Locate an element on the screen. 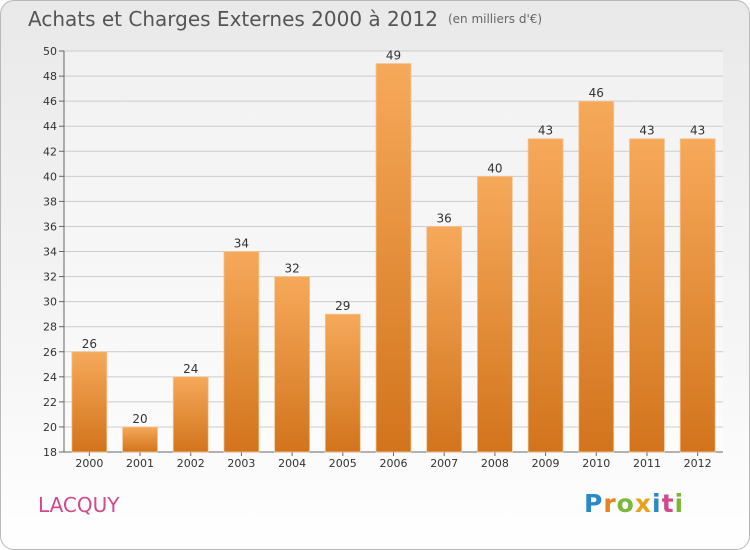 The width and height of the screenshot is (750, 550). x-tick-label: 2002 is located at coordinates (191, 463).